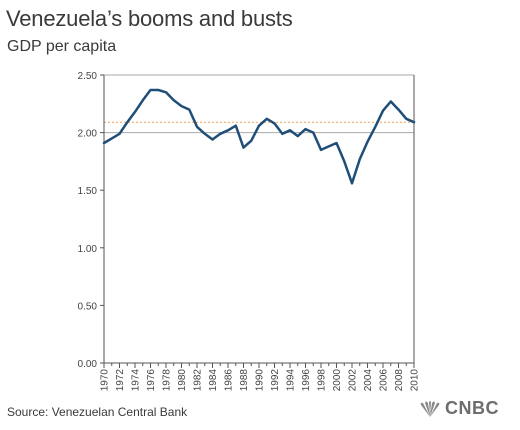 The width and height of the screenshot is (520, 430). I want to click on x-tick-label: 1976, so click(151, 380).